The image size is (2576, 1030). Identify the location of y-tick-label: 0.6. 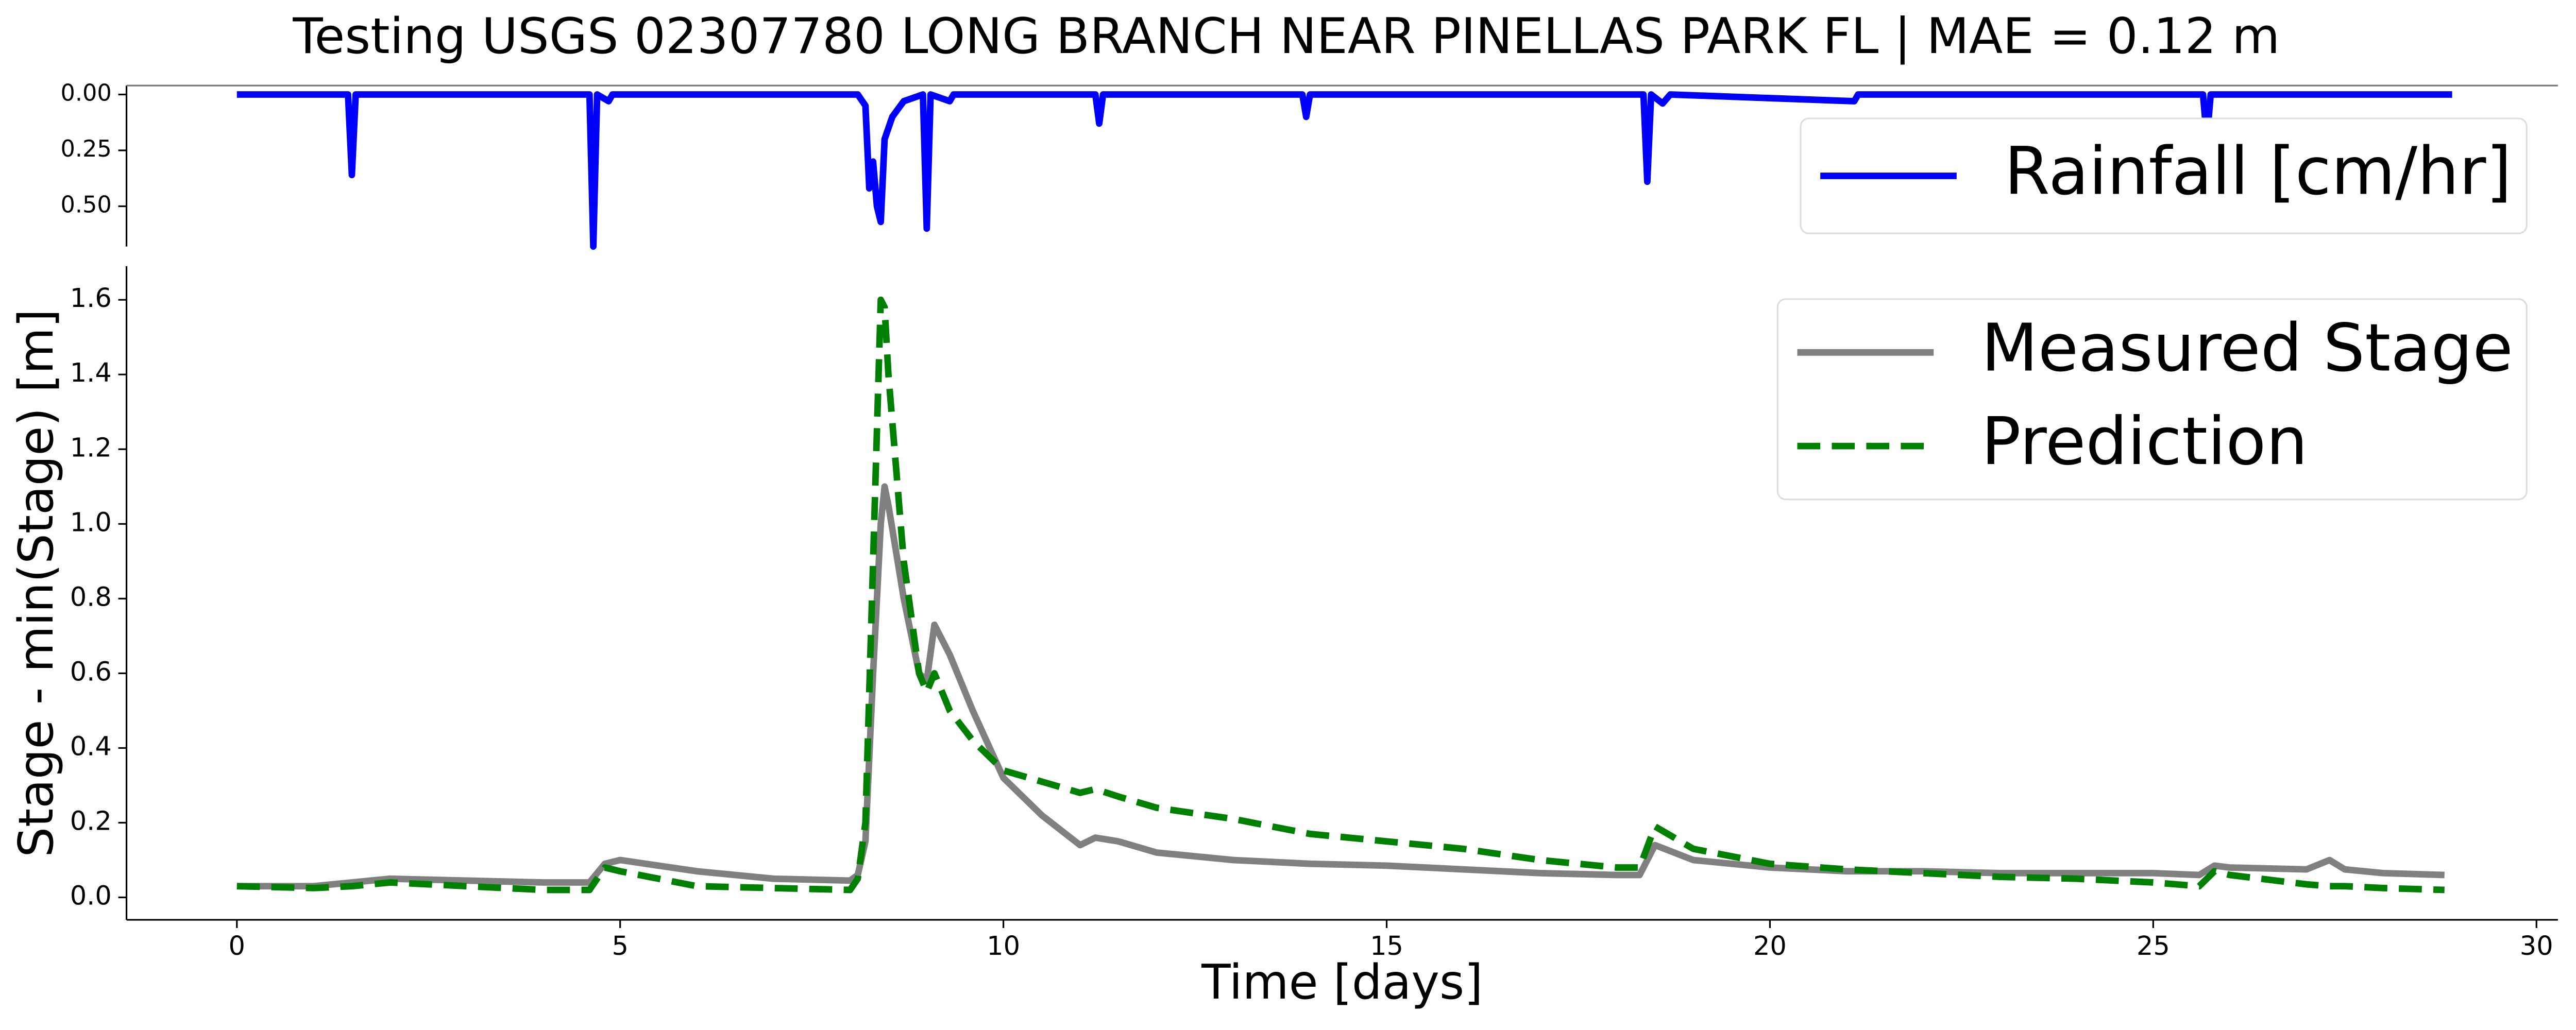
(91, 672).